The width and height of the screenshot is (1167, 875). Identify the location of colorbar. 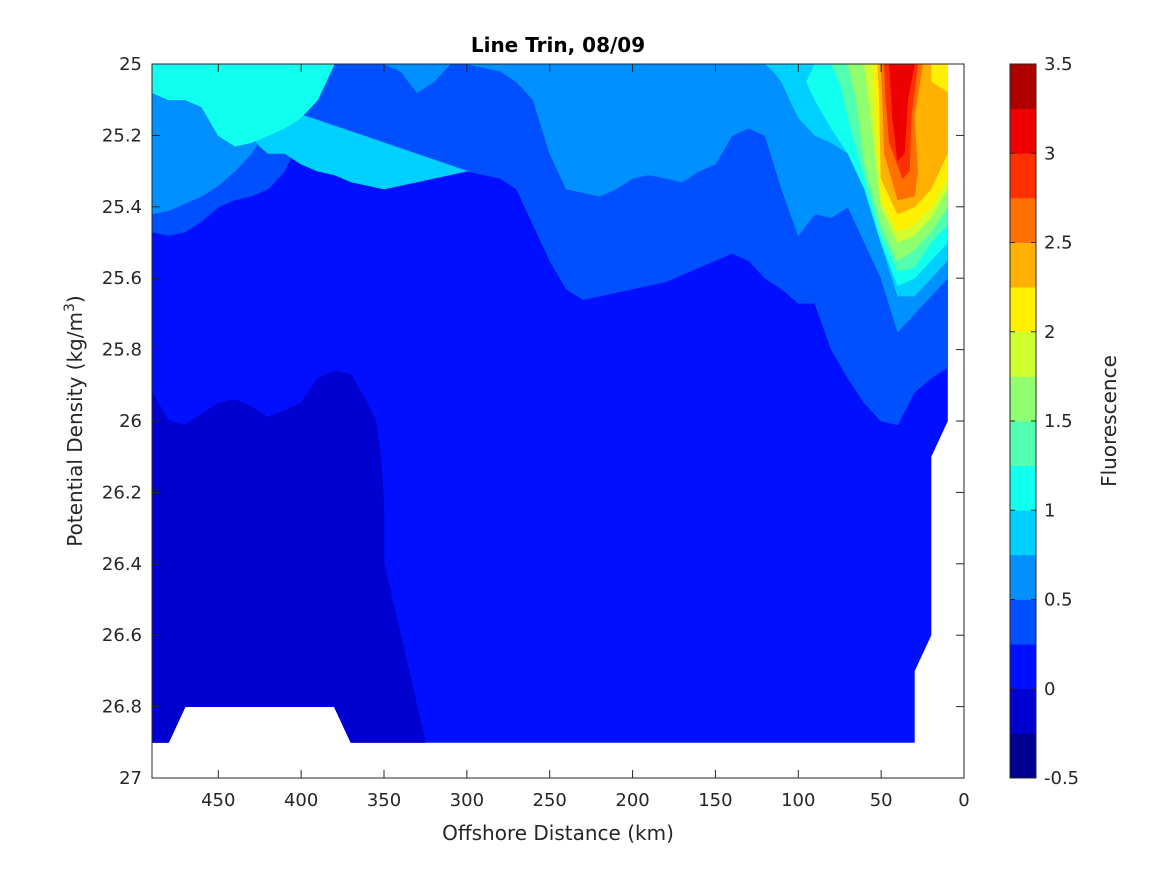
(1023, 421).